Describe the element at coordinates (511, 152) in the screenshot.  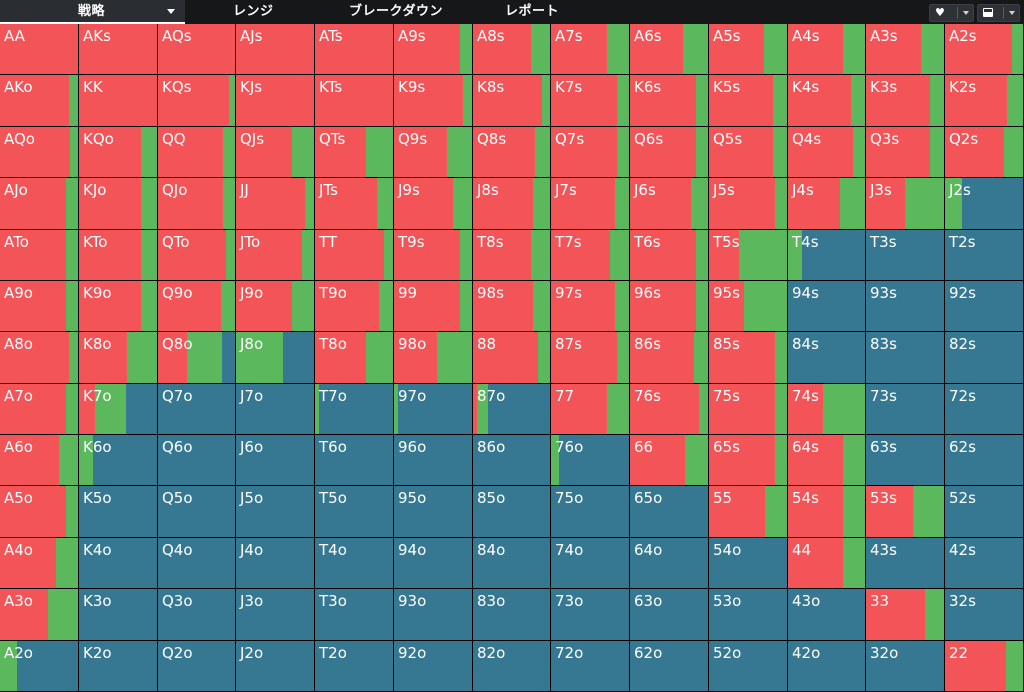
I see `hand-cell: Q8s` at that location.